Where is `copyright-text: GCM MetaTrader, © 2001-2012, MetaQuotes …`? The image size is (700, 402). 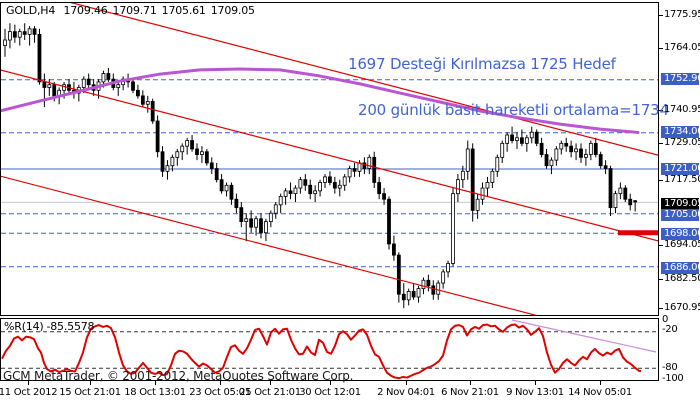
copyright-text: GCM MetaTrader, © 2001-2012, MetaQuotes … is located at coordinates (178, 376).